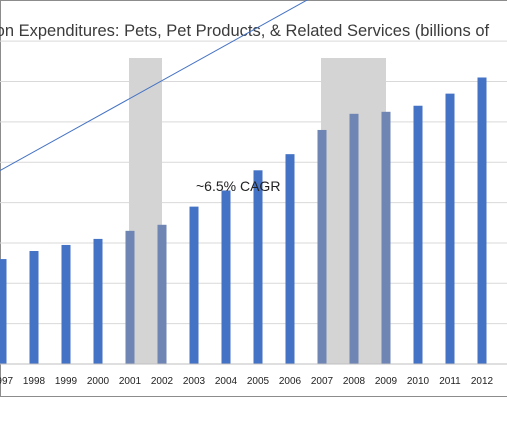 This screenshot has height=423, width=507. What do you see at coordinates (290, 381) in the screenshot?
I see `x-tick-label: 2006` at bounding box center [290, 381].